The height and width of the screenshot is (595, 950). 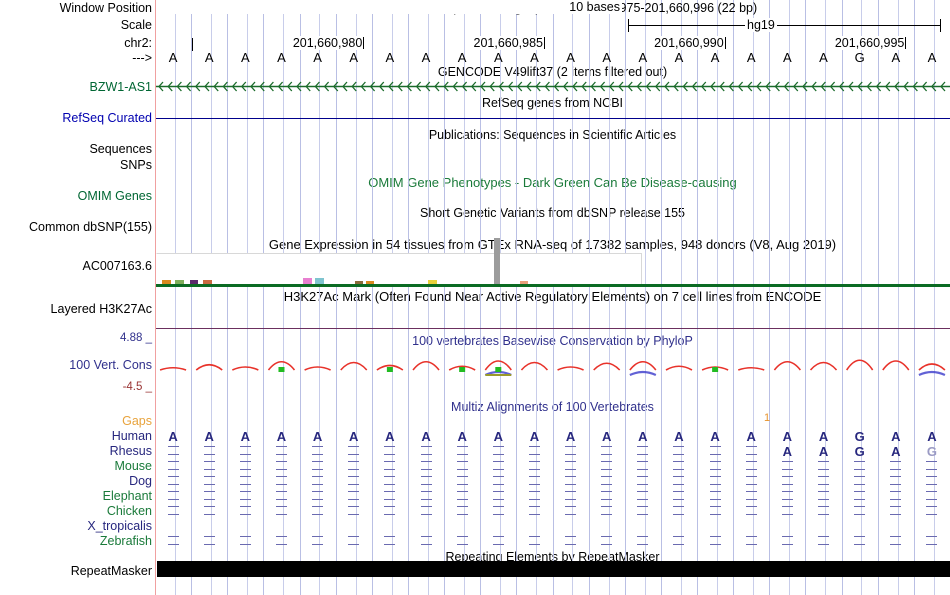 What do you see at coordinates (119, 526) in the screenshot?
I see `species-label-x_tropicalis: X_tropicalis` at bounding box center [119, 526].